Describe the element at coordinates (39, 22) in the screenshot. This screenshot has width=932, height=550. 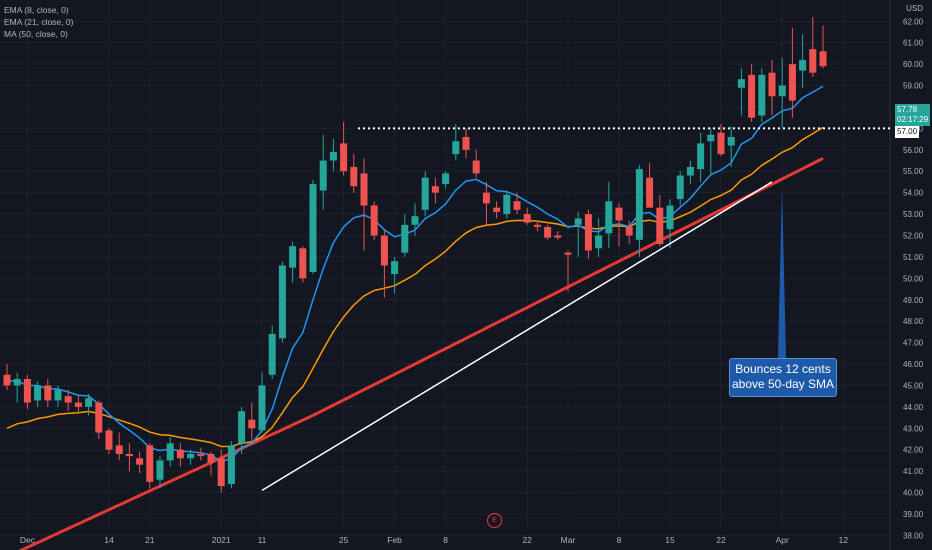
I see `legend-ema21: EMA (21, close, 0)` at that location.